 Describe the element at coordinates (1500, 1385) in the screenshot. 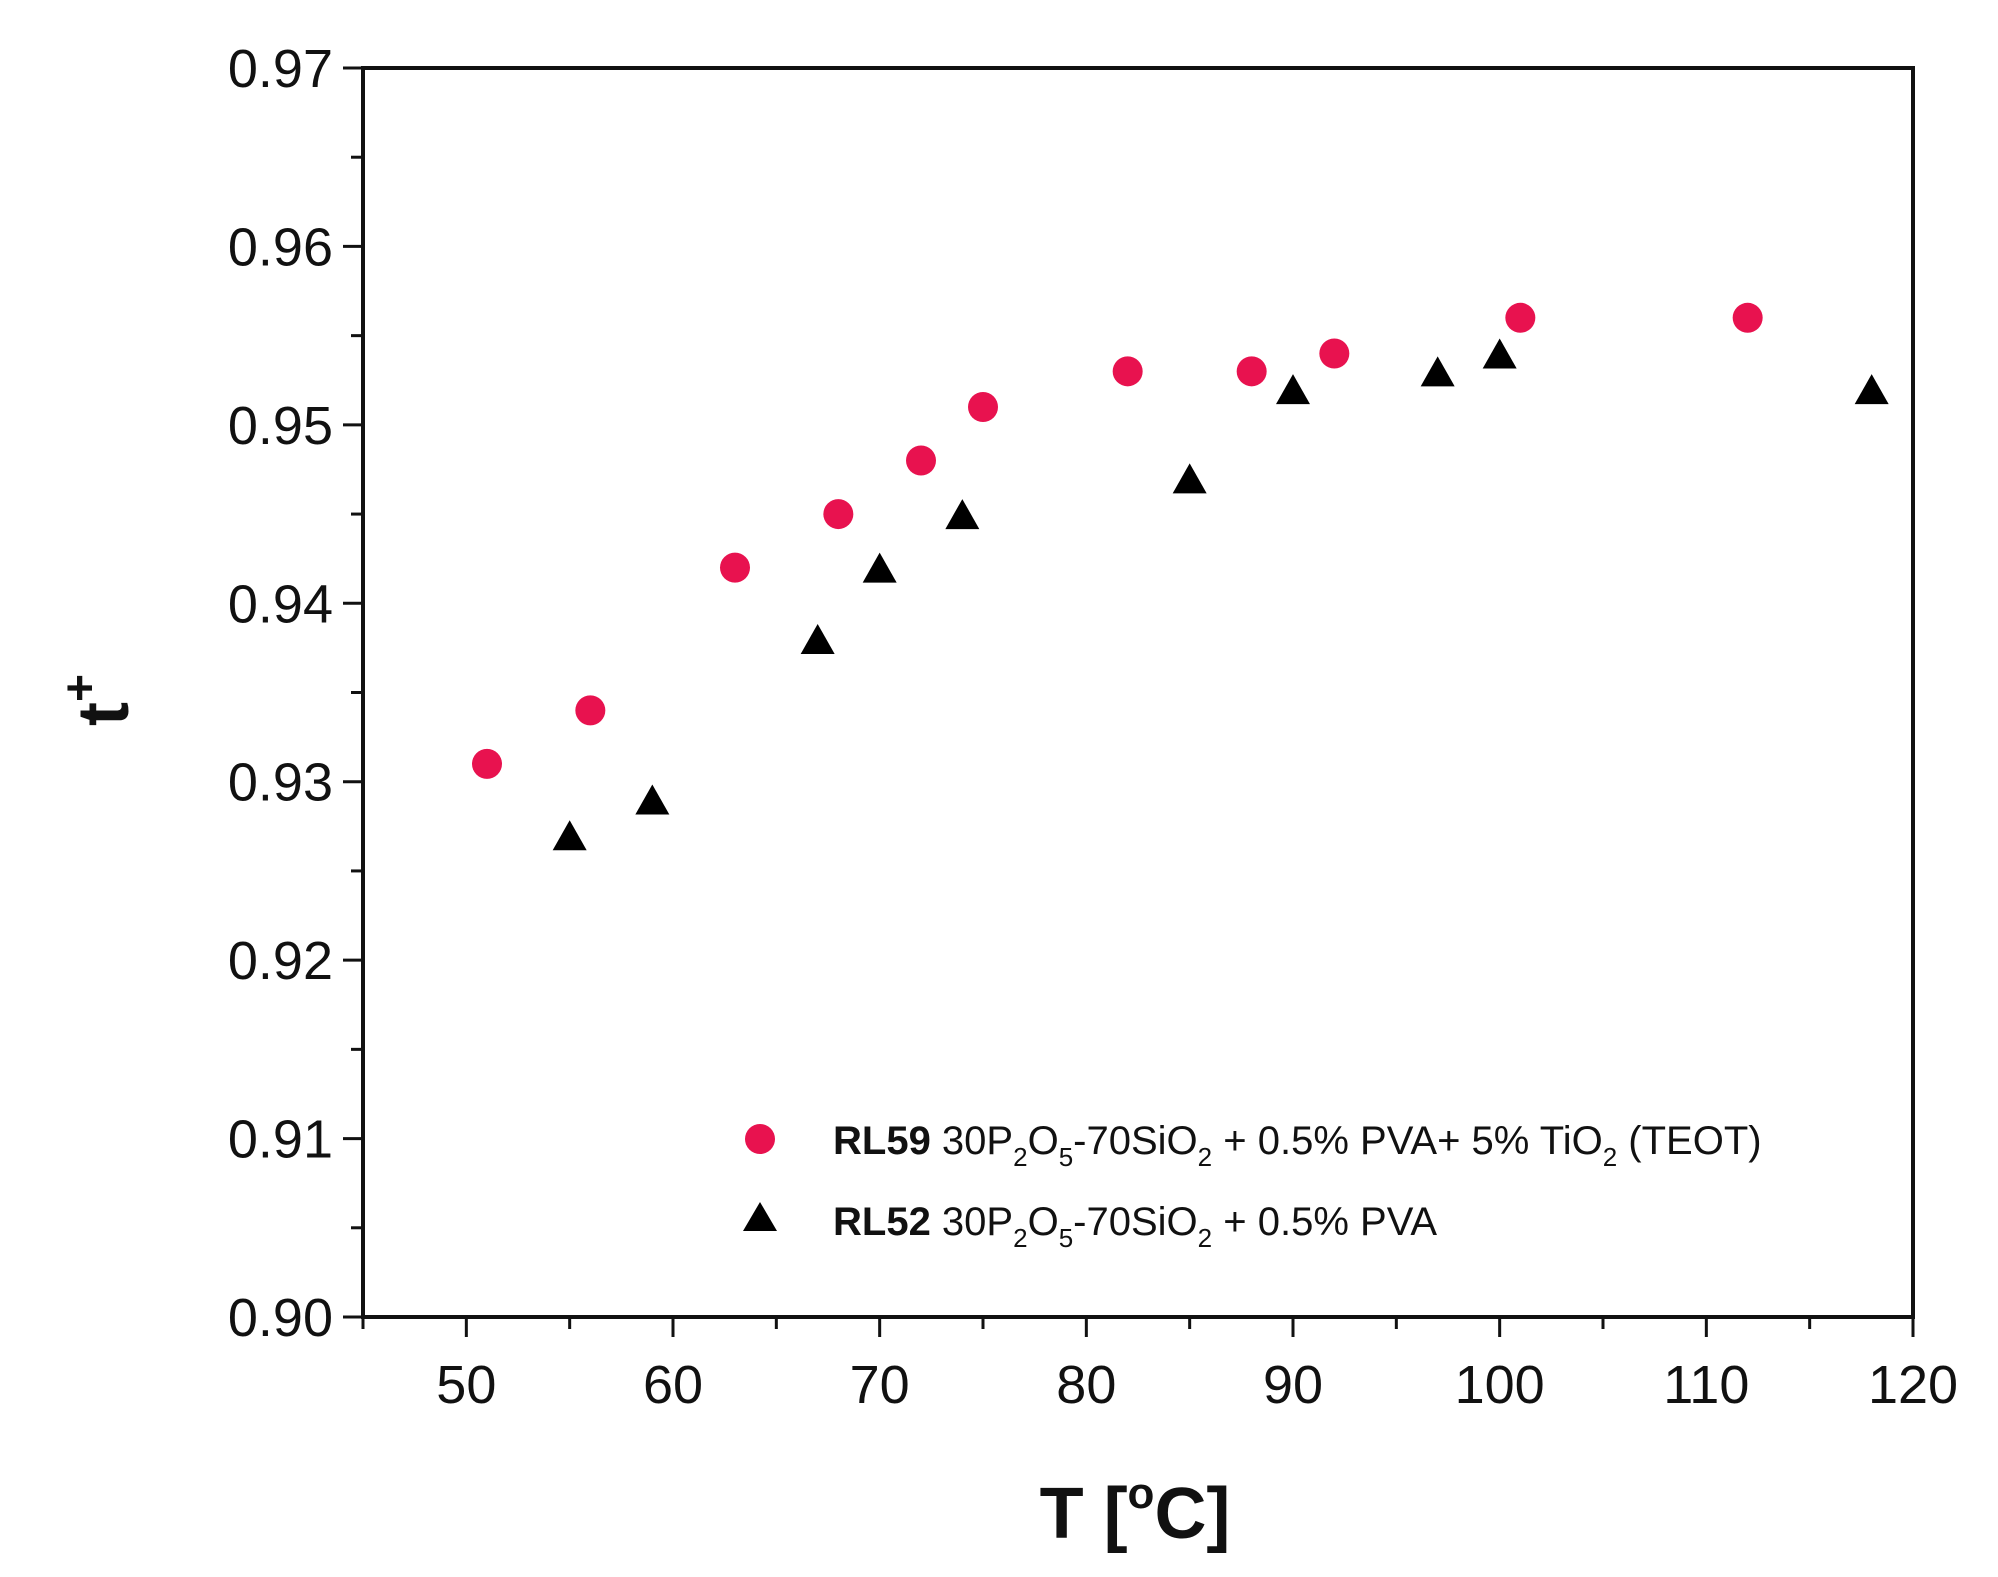

I see `x-tick-label: 100` at that location.